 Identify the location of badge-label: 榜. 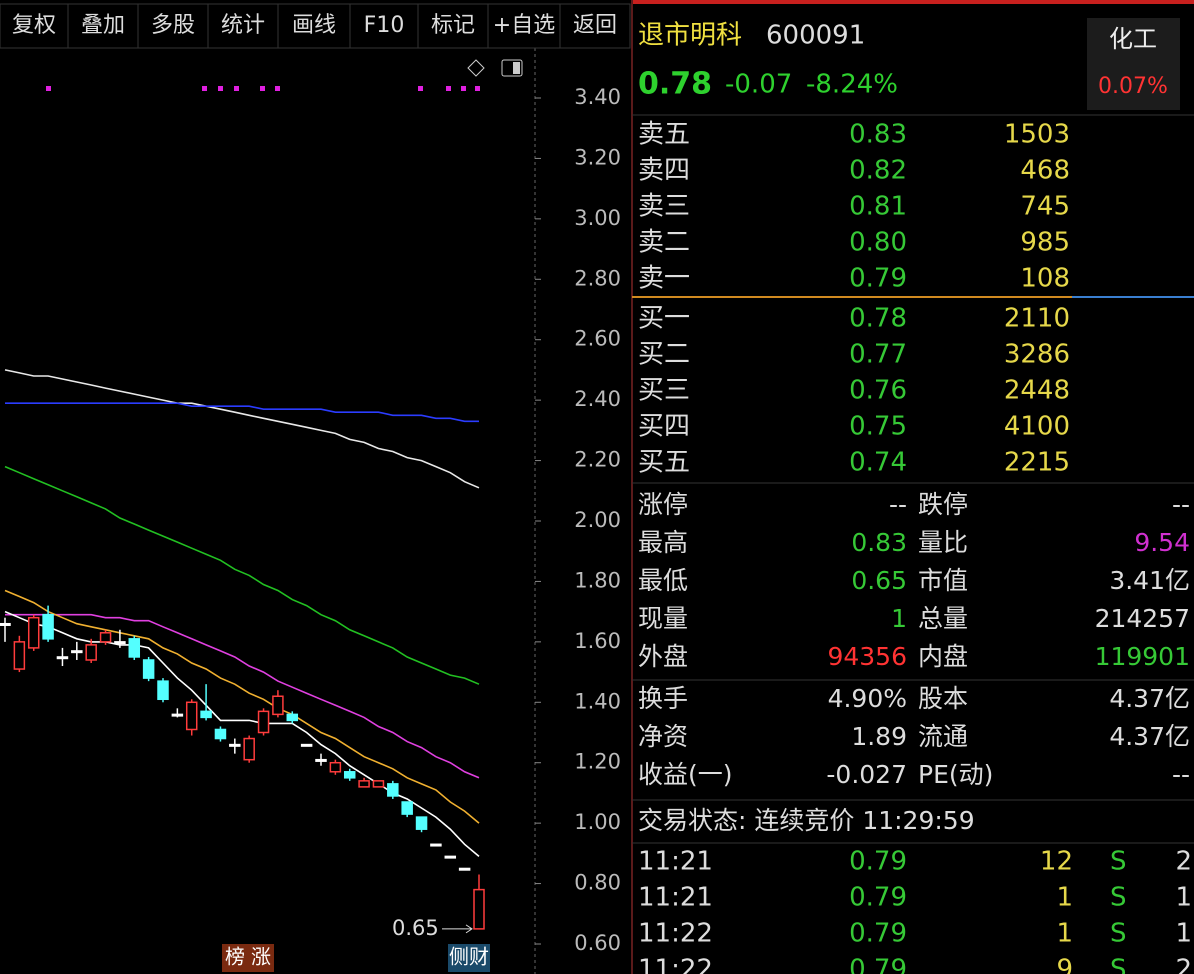
(235, 957).